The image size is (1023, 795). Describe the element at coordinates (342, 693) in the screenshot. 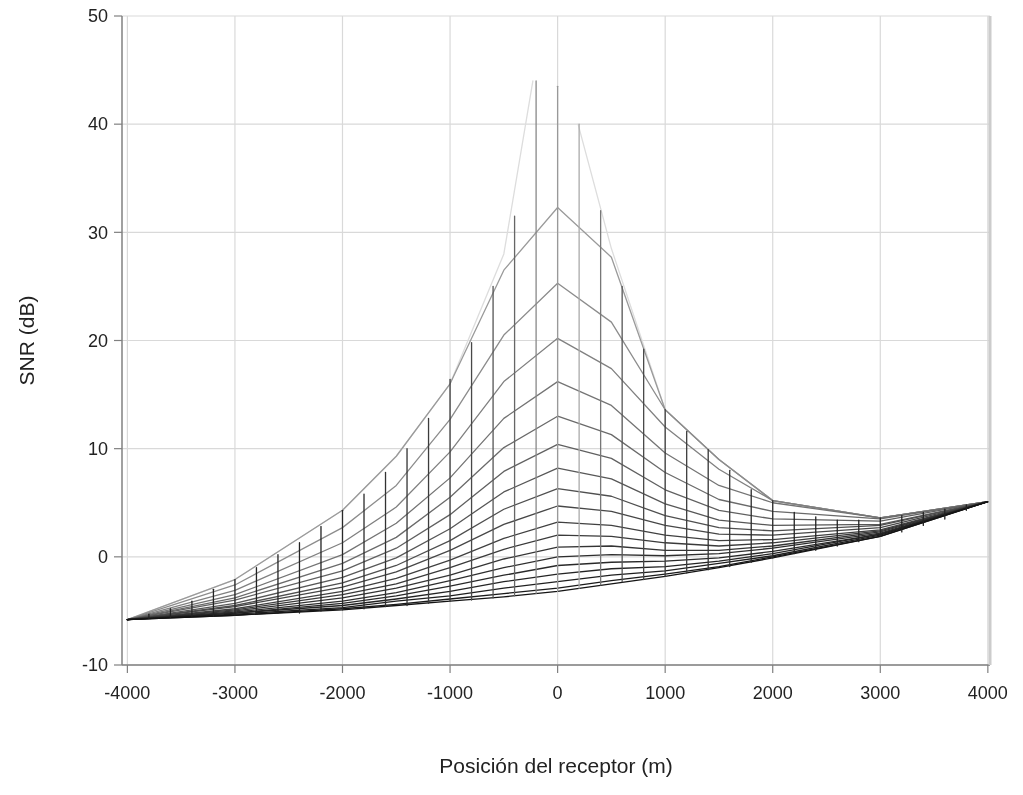

I see `x-tick-label: -2000` at that location.